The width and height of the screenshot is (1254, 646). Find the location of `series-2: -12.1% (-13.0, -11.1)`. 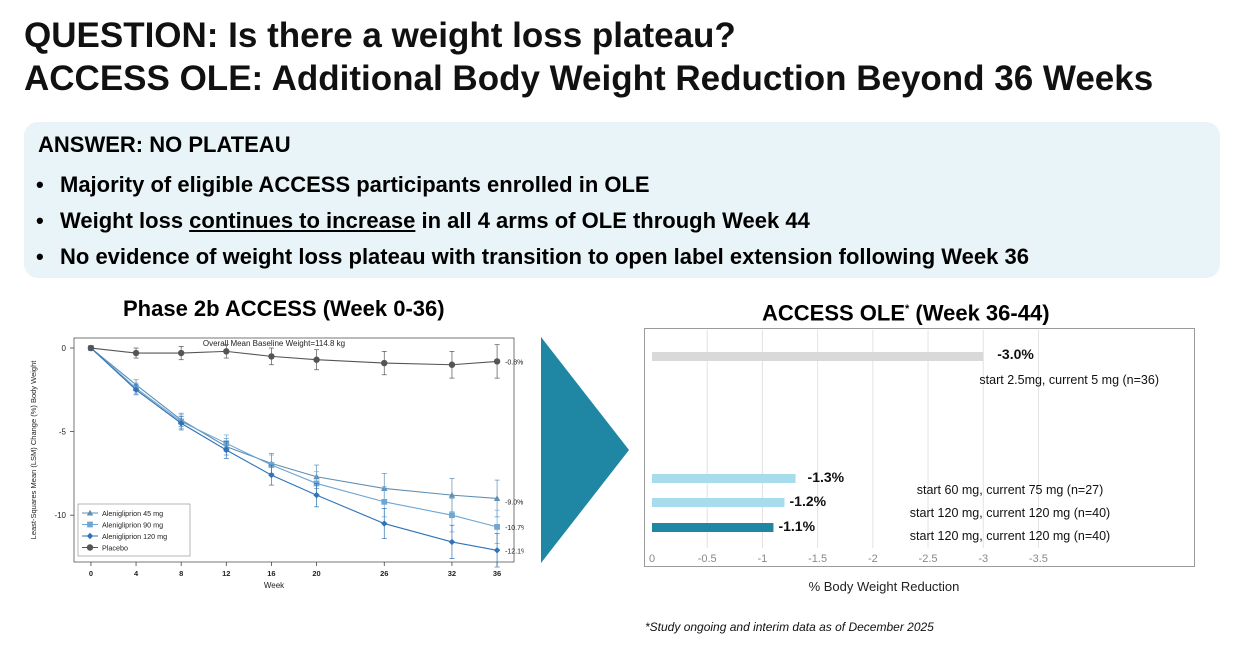

series-2: -12.1% (-13.0, -11.1) is located at coordinates (305, 456).